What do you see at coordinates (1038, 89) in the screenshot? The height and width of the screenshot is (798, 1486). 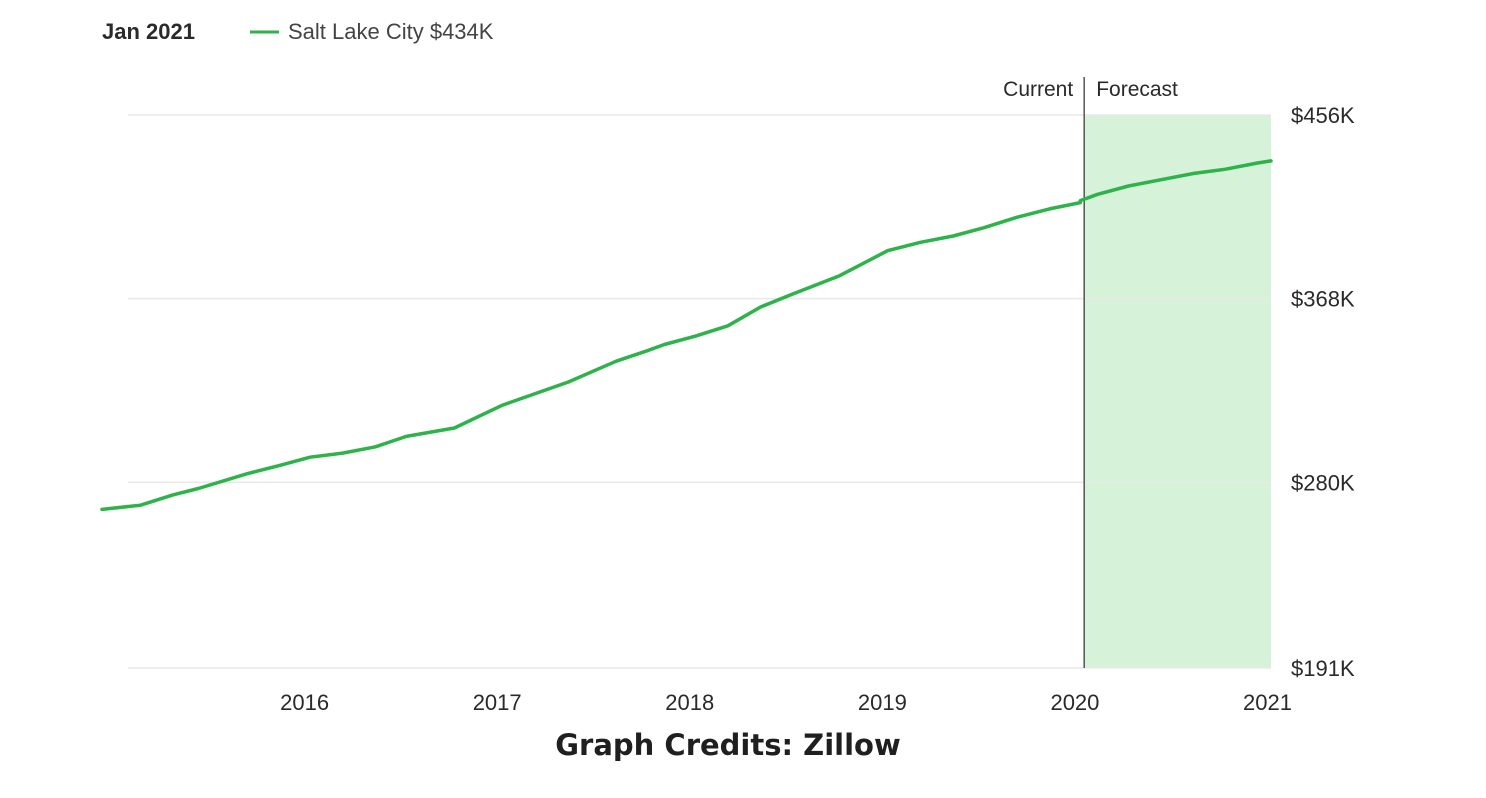 I see `current-label: Current` at bounding box center [1038, 89].